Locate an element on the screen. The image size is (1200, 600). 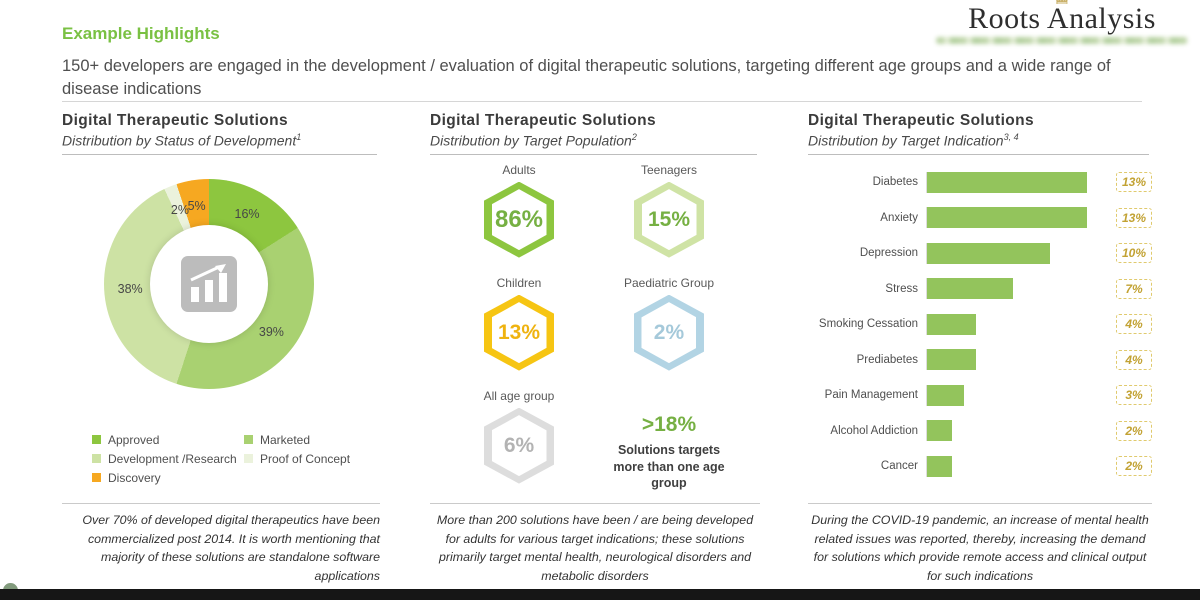
bar-category-label: Pain Management is located at coordinates (871, 395).